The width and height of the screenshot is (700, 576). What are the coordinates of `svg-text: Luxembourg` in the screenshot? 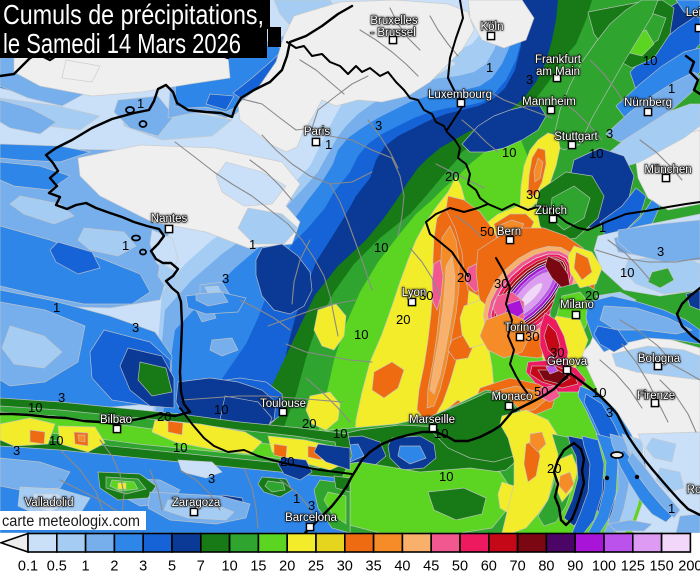 It's located at (460, 95).